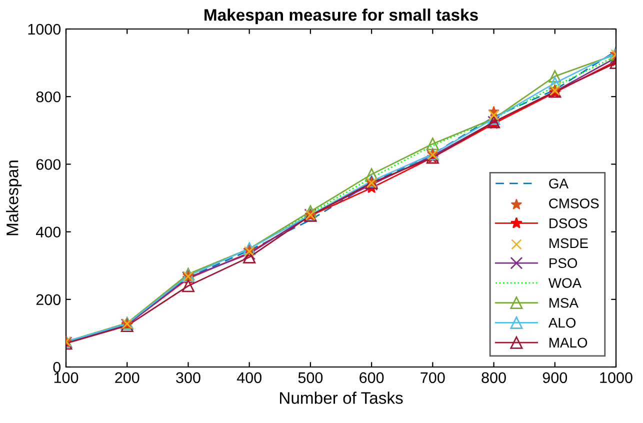 The image size is (643, 423). Describe the element at coordinates (569, 243) in the screenshot. I see `legend-label: MSDE` at that location.